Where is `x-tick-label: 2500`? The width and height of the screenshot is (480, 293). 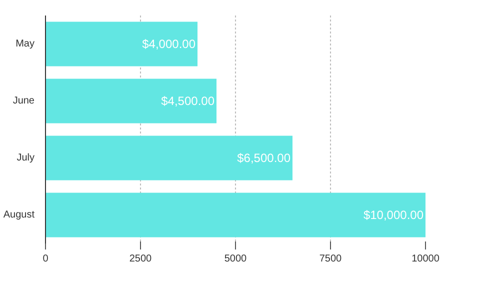
x-tick-label: 2500 is located at coordinates (140, 259).